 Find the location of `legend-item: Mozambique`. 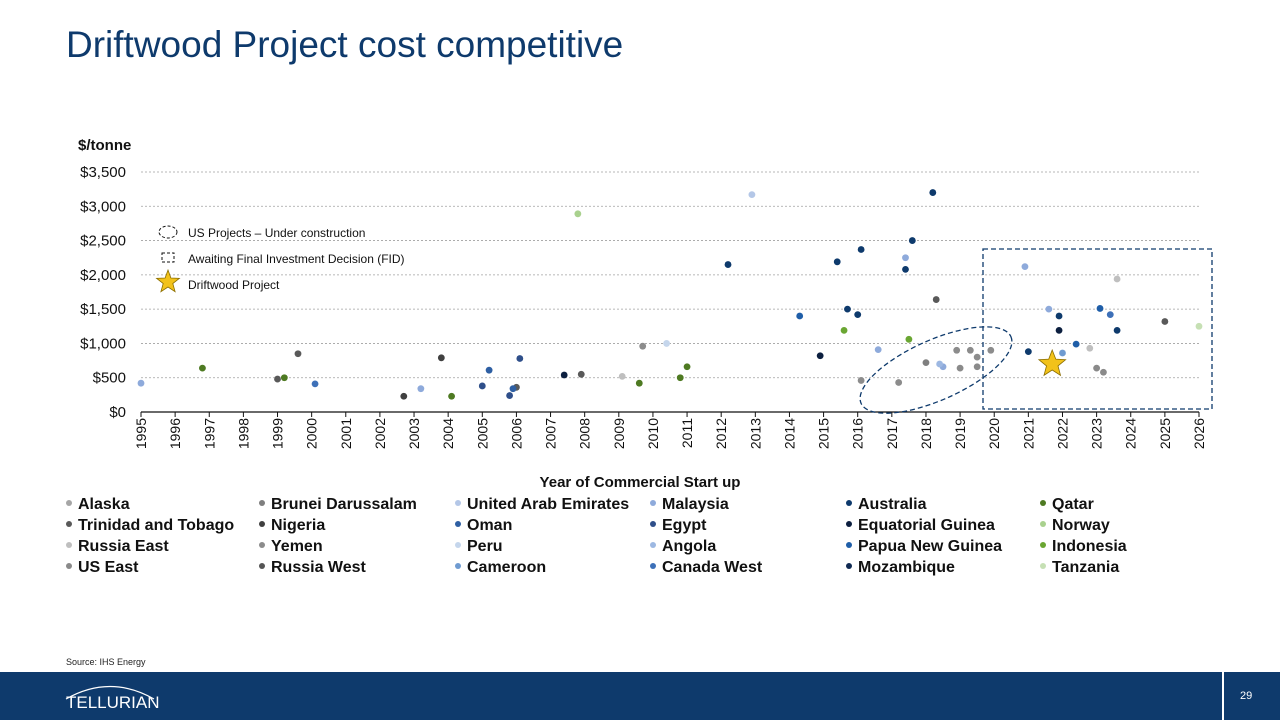

legend-item: Mozambique is located at coordinates (900, 568).